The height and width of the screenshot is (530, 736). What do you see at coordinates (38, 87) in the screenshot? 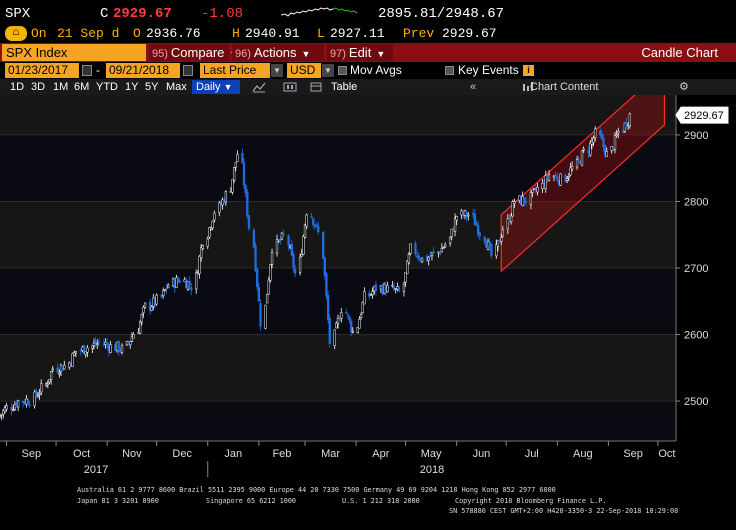
I see `period-3d: 3D` at bounding box center [38, 87].